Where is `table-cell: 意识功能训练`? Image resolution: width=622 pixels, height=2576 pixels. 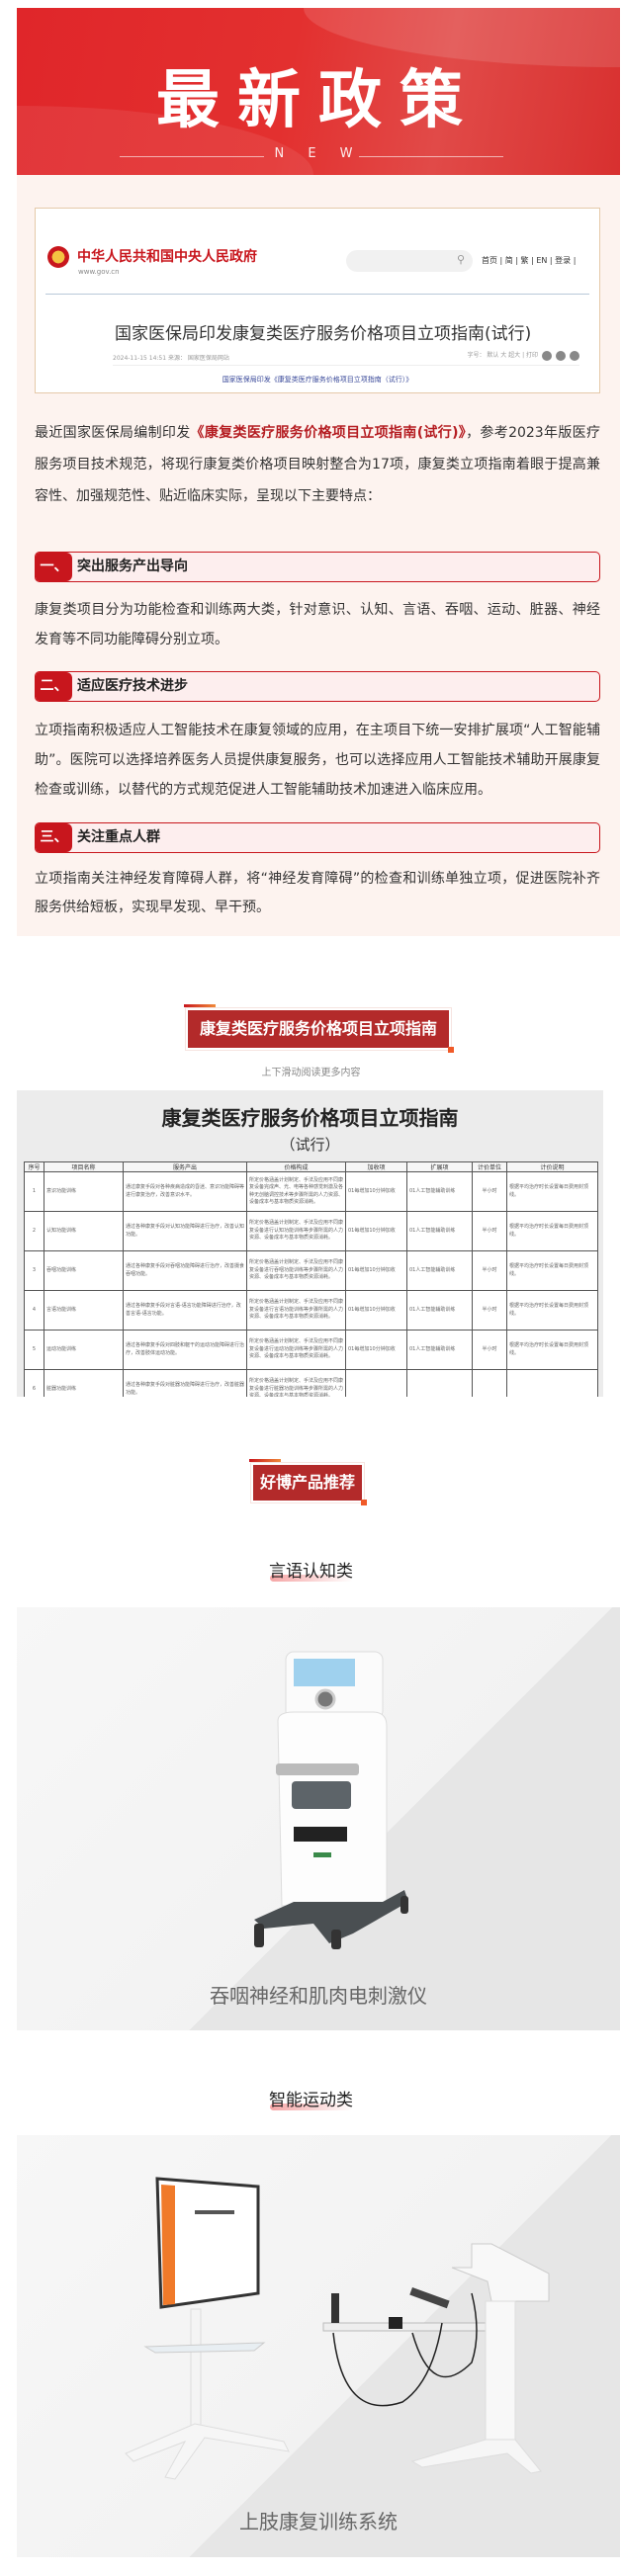
table-cell: 意识功能训练 is located at coordinates (84, 1191).